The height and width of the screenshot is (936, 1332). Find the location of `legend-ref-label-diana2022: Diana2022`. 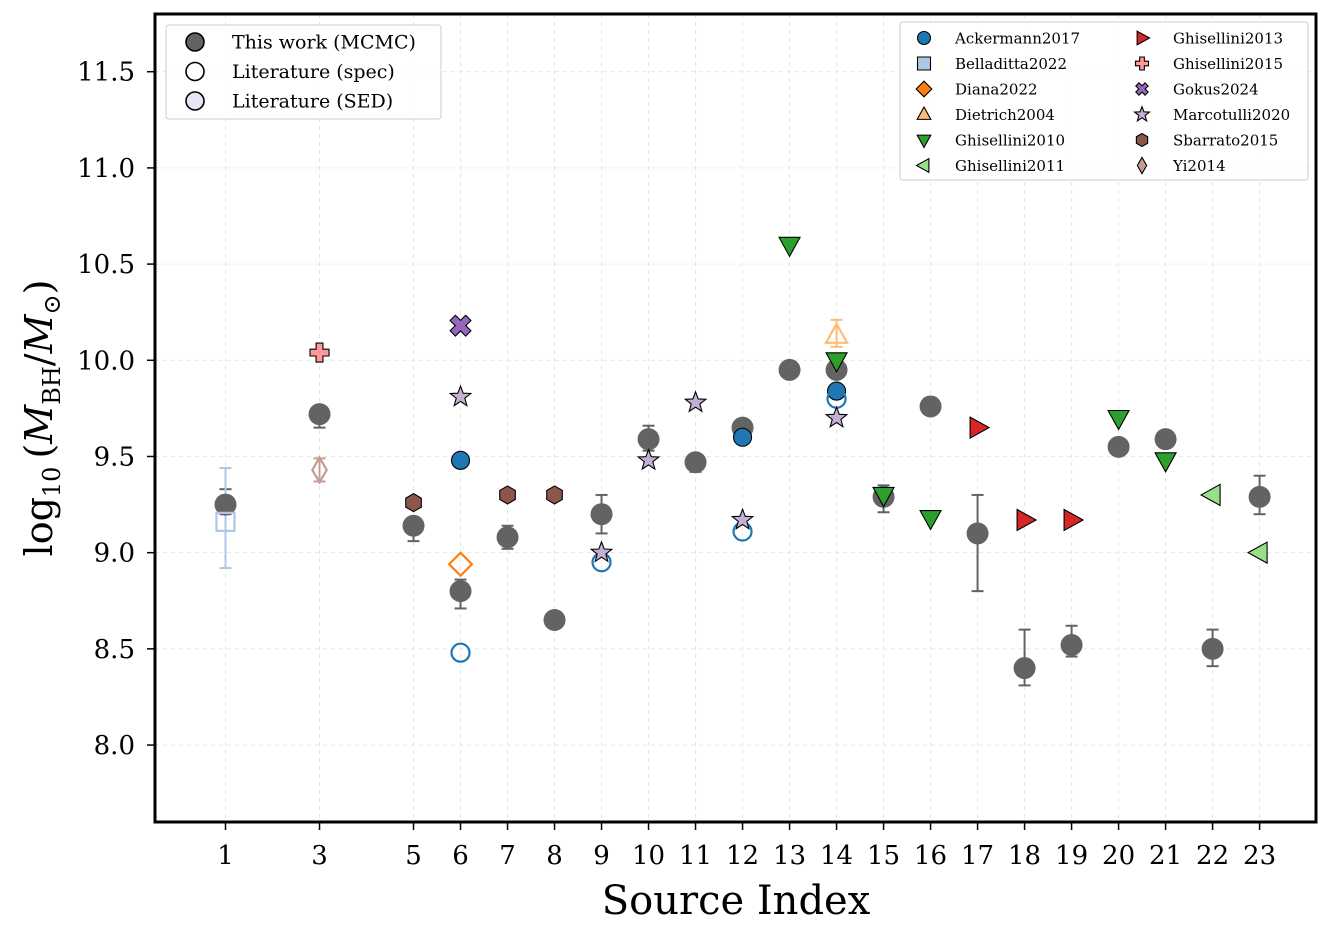

legend-ref-label-diana2022: Diana2022 is located at coordinates (996, 90).